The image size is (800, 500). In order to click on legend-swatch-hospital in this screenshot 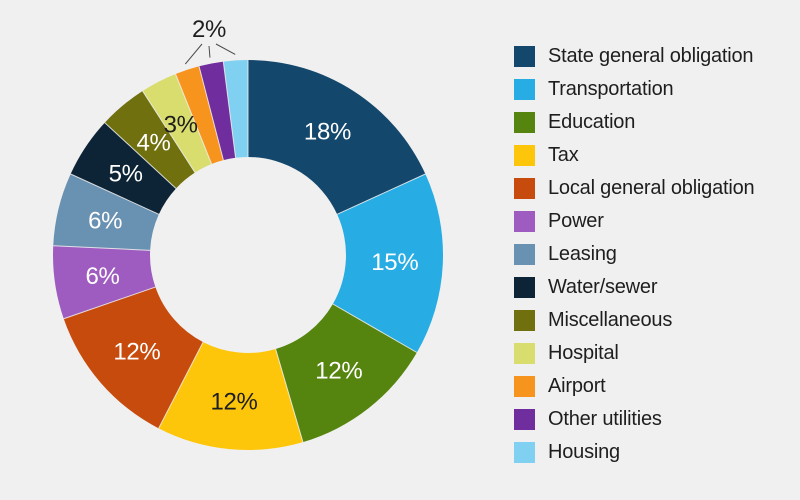, I will do `click(524, 353)`.